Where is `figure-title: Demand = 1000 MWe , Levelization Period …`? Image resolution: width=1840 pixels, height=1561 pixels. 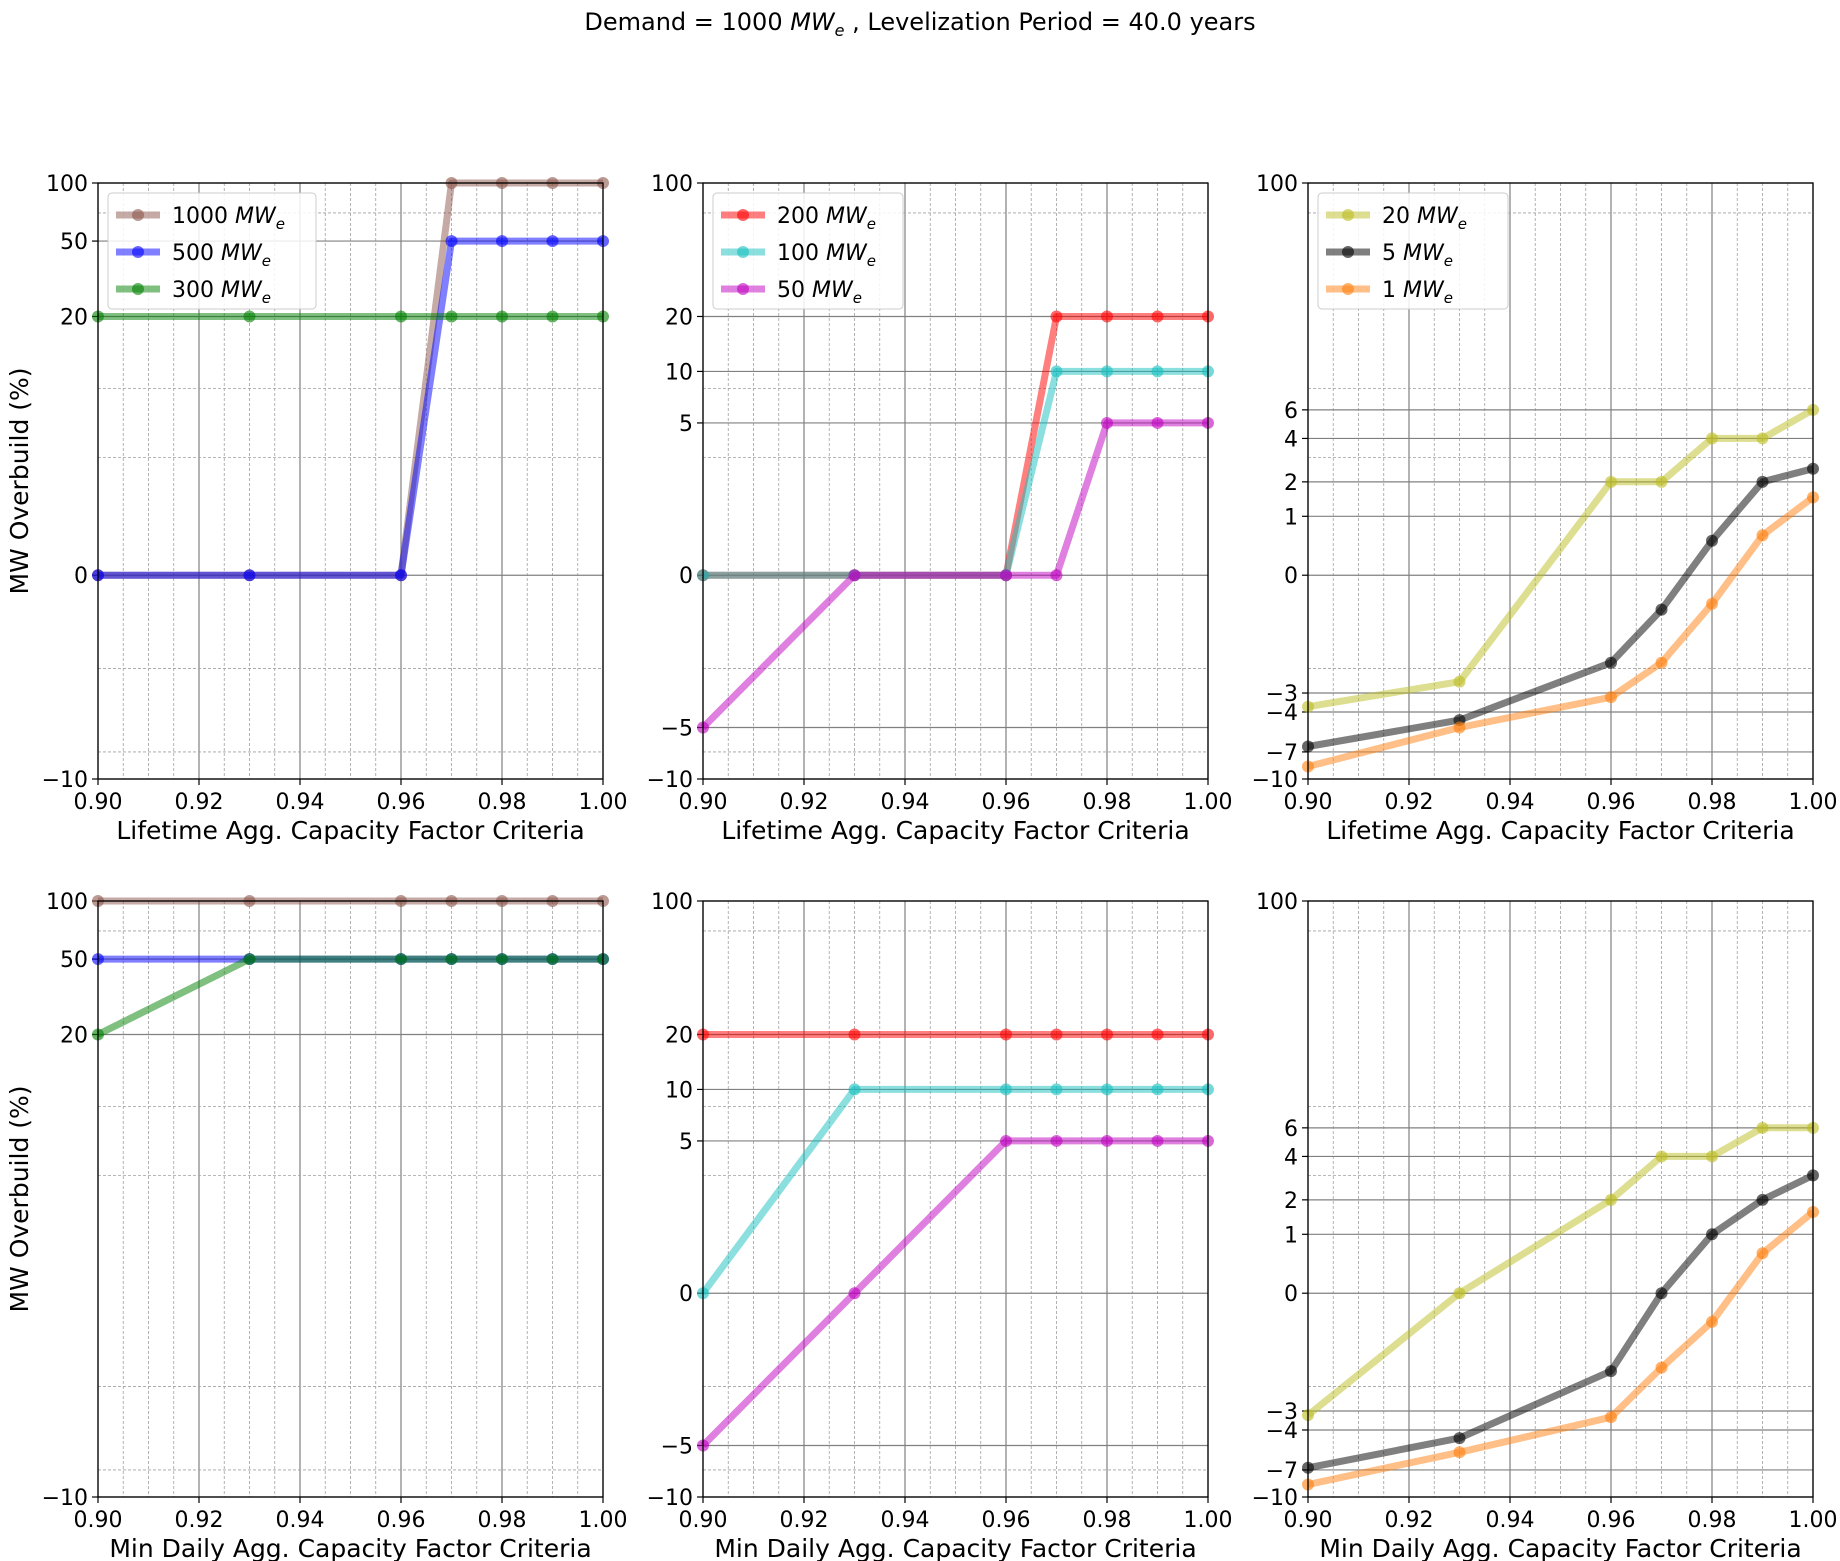 figure-title: Demand = 1000 MWe , Levelization Period … is located at coordinates (919, 24).